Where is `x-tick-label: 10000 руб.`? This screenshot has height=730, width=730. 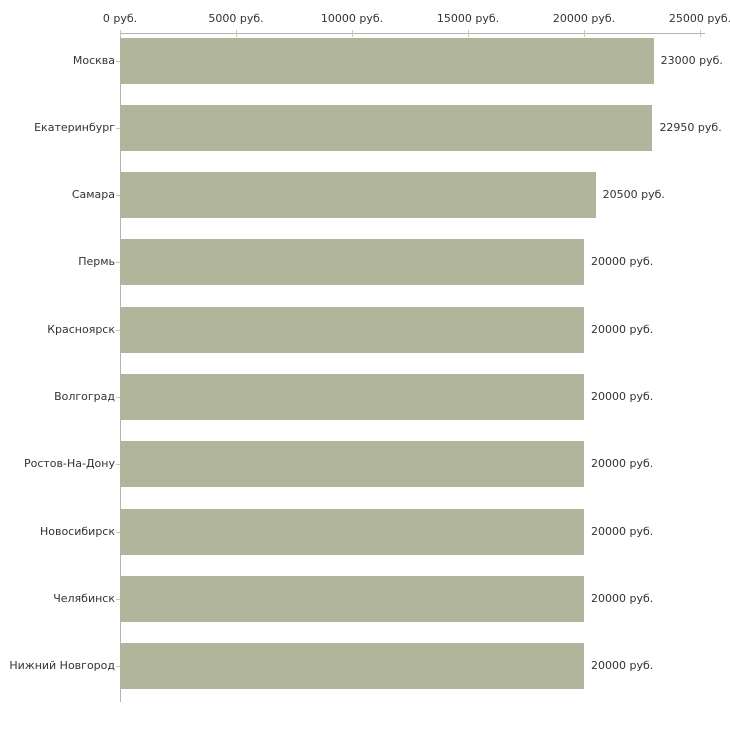 x-tick-label: 10000 руб. is located at coordinates (352, 18).